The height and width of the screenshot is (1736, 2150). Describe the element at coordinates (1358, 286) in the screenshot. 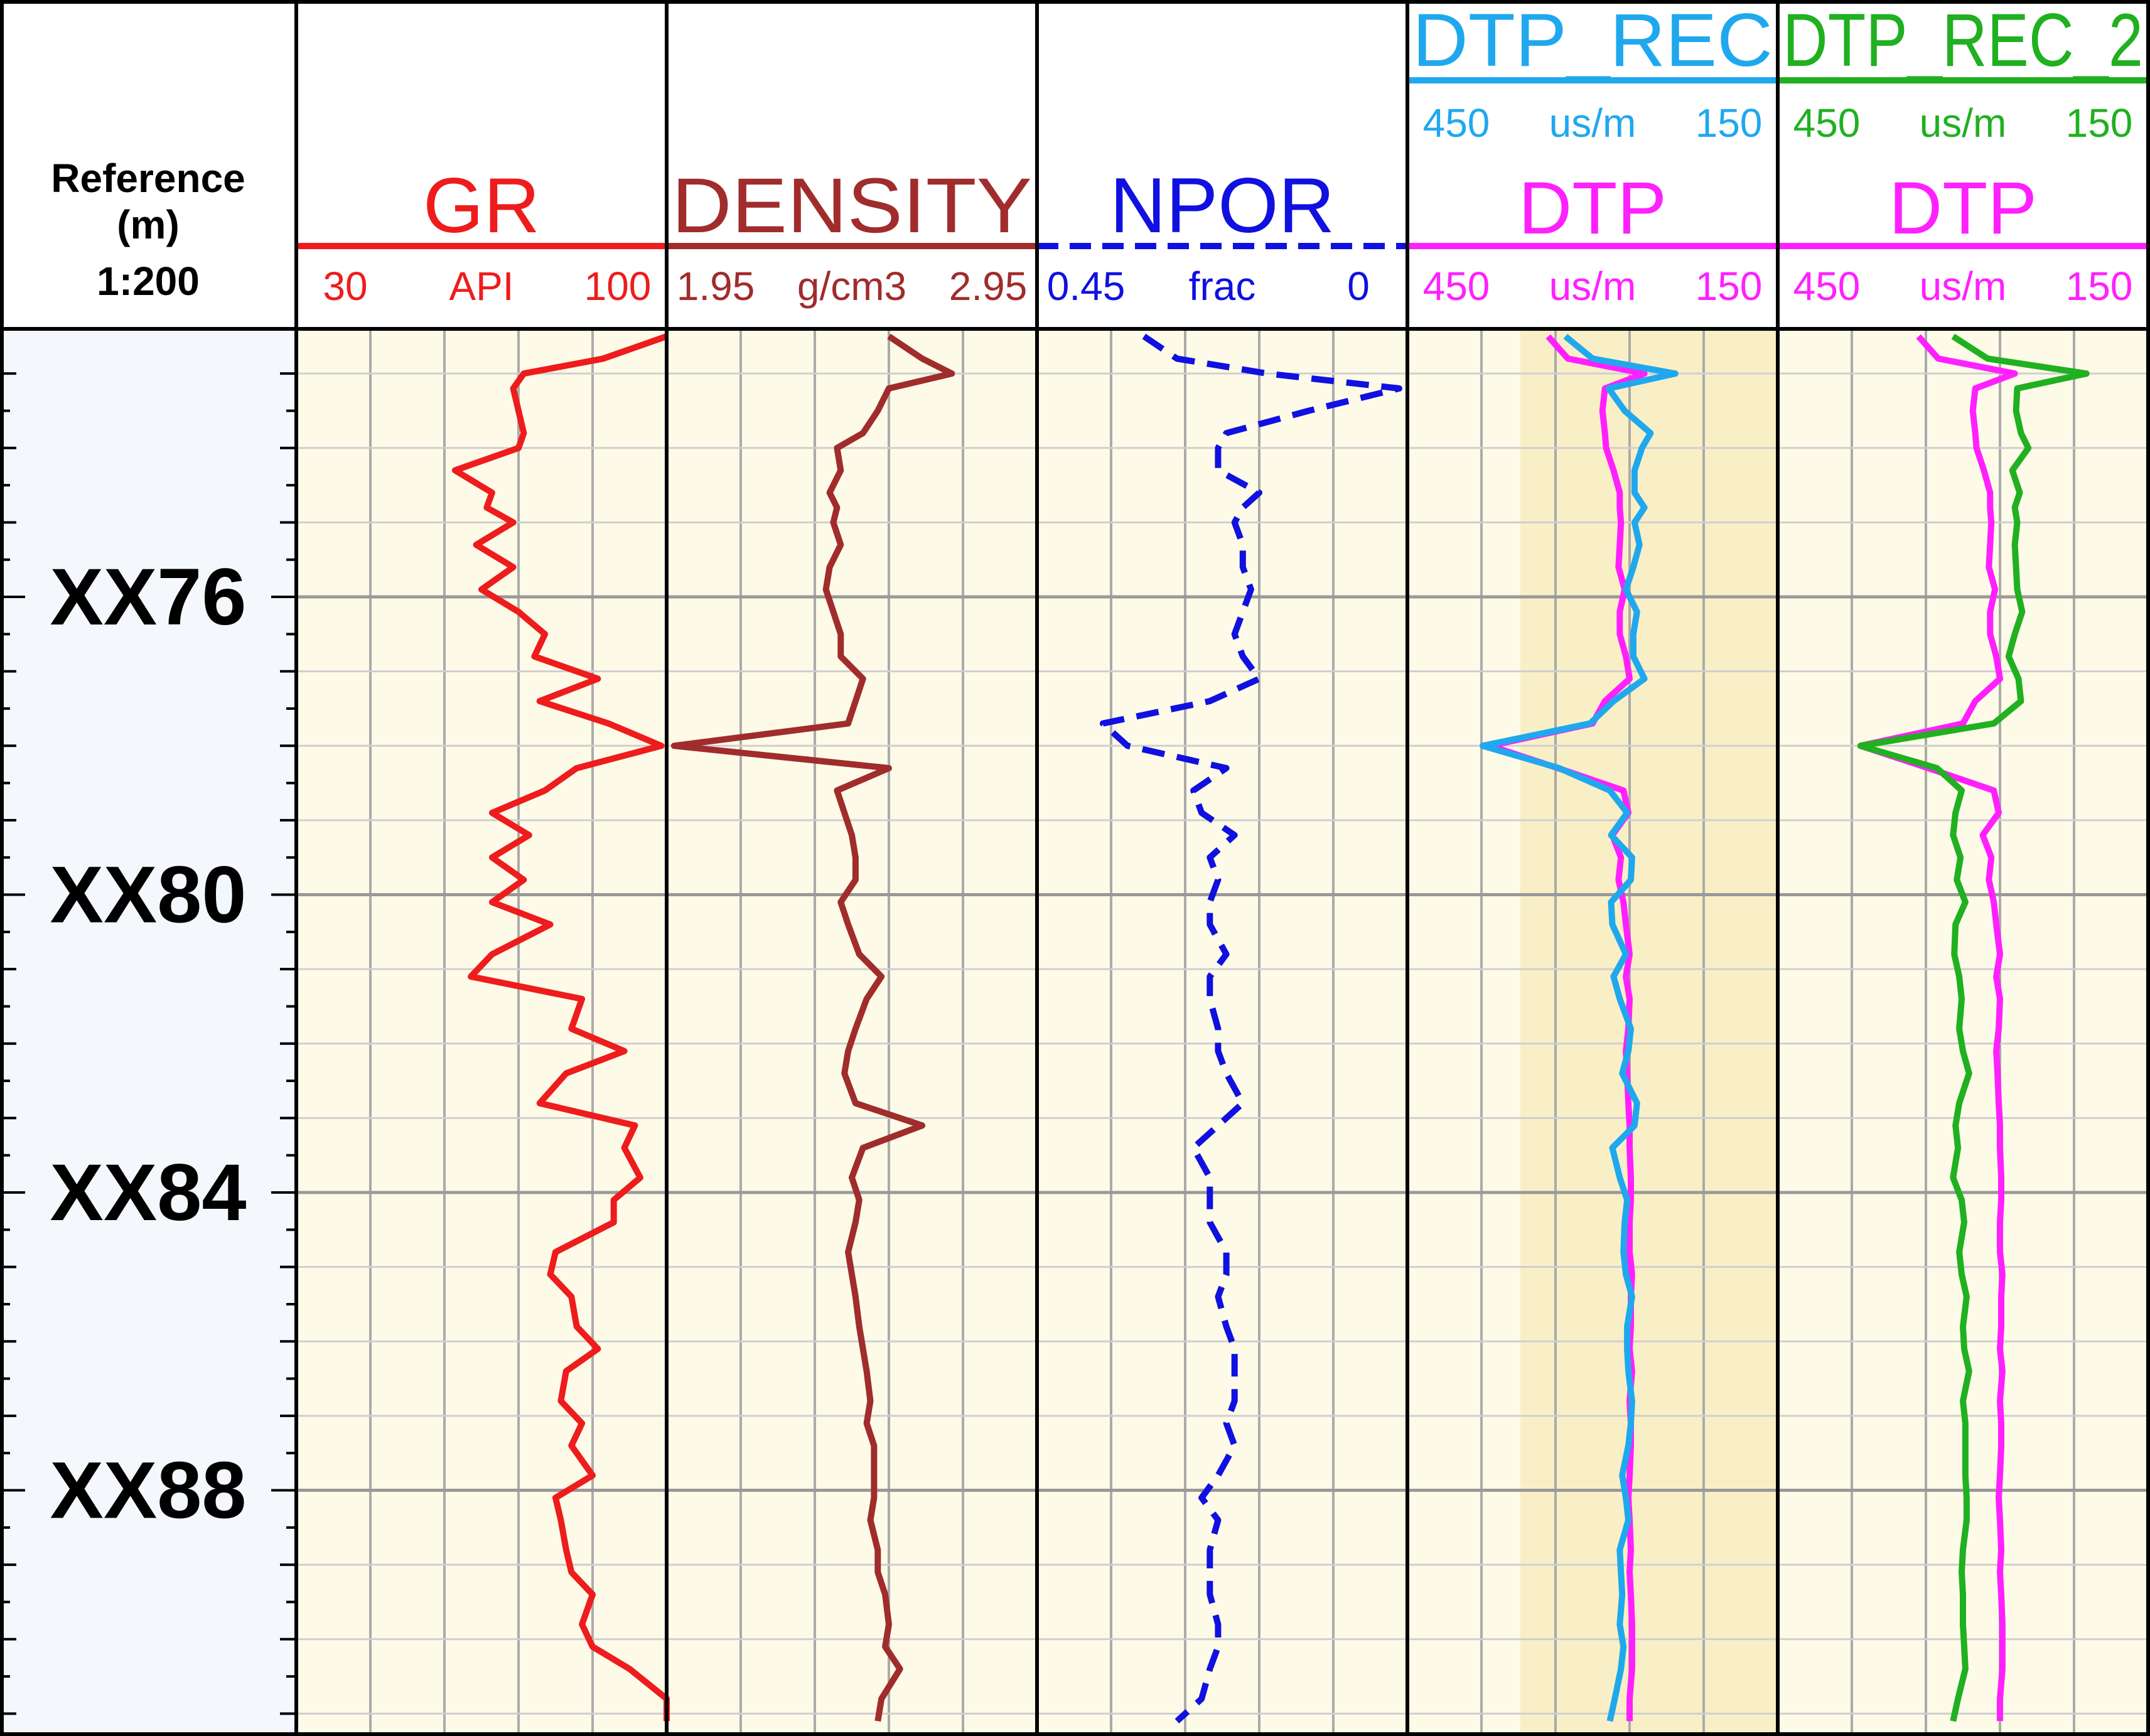

I see `scale-max-label: 0` at that location.